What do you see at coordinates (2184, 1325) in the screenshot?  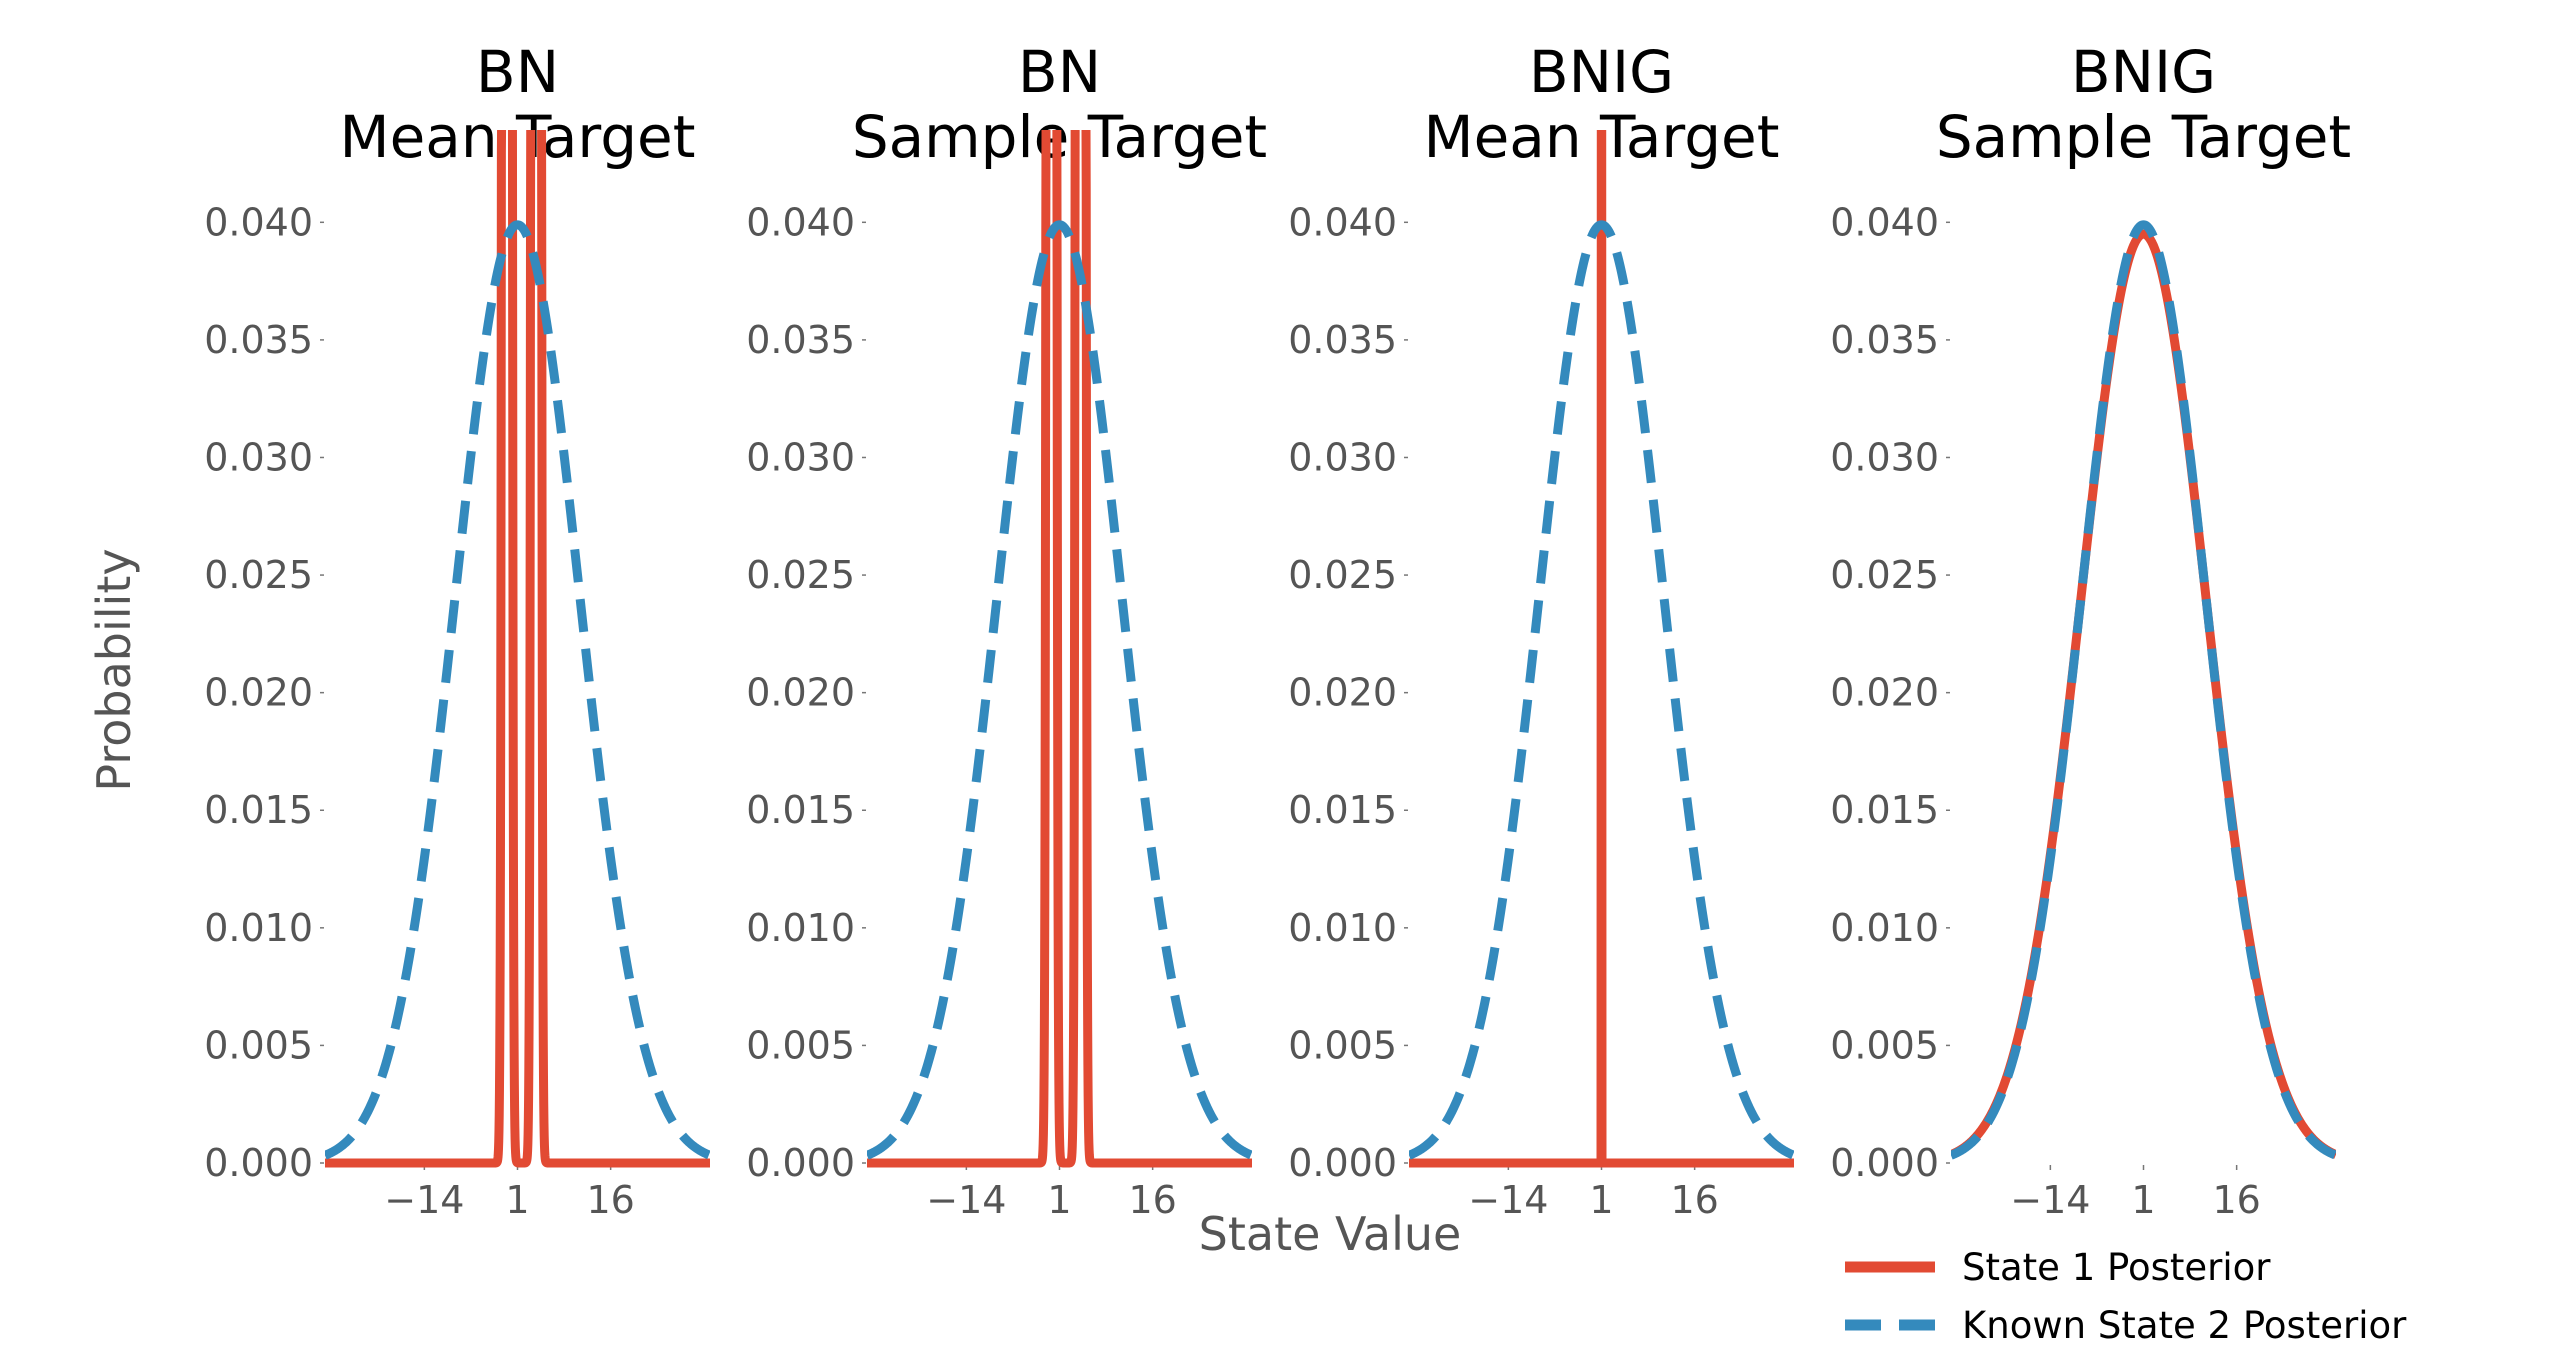 I see `legend-label-state-2: Known State 2 Posterior` at bounding box center [2184, 1325].